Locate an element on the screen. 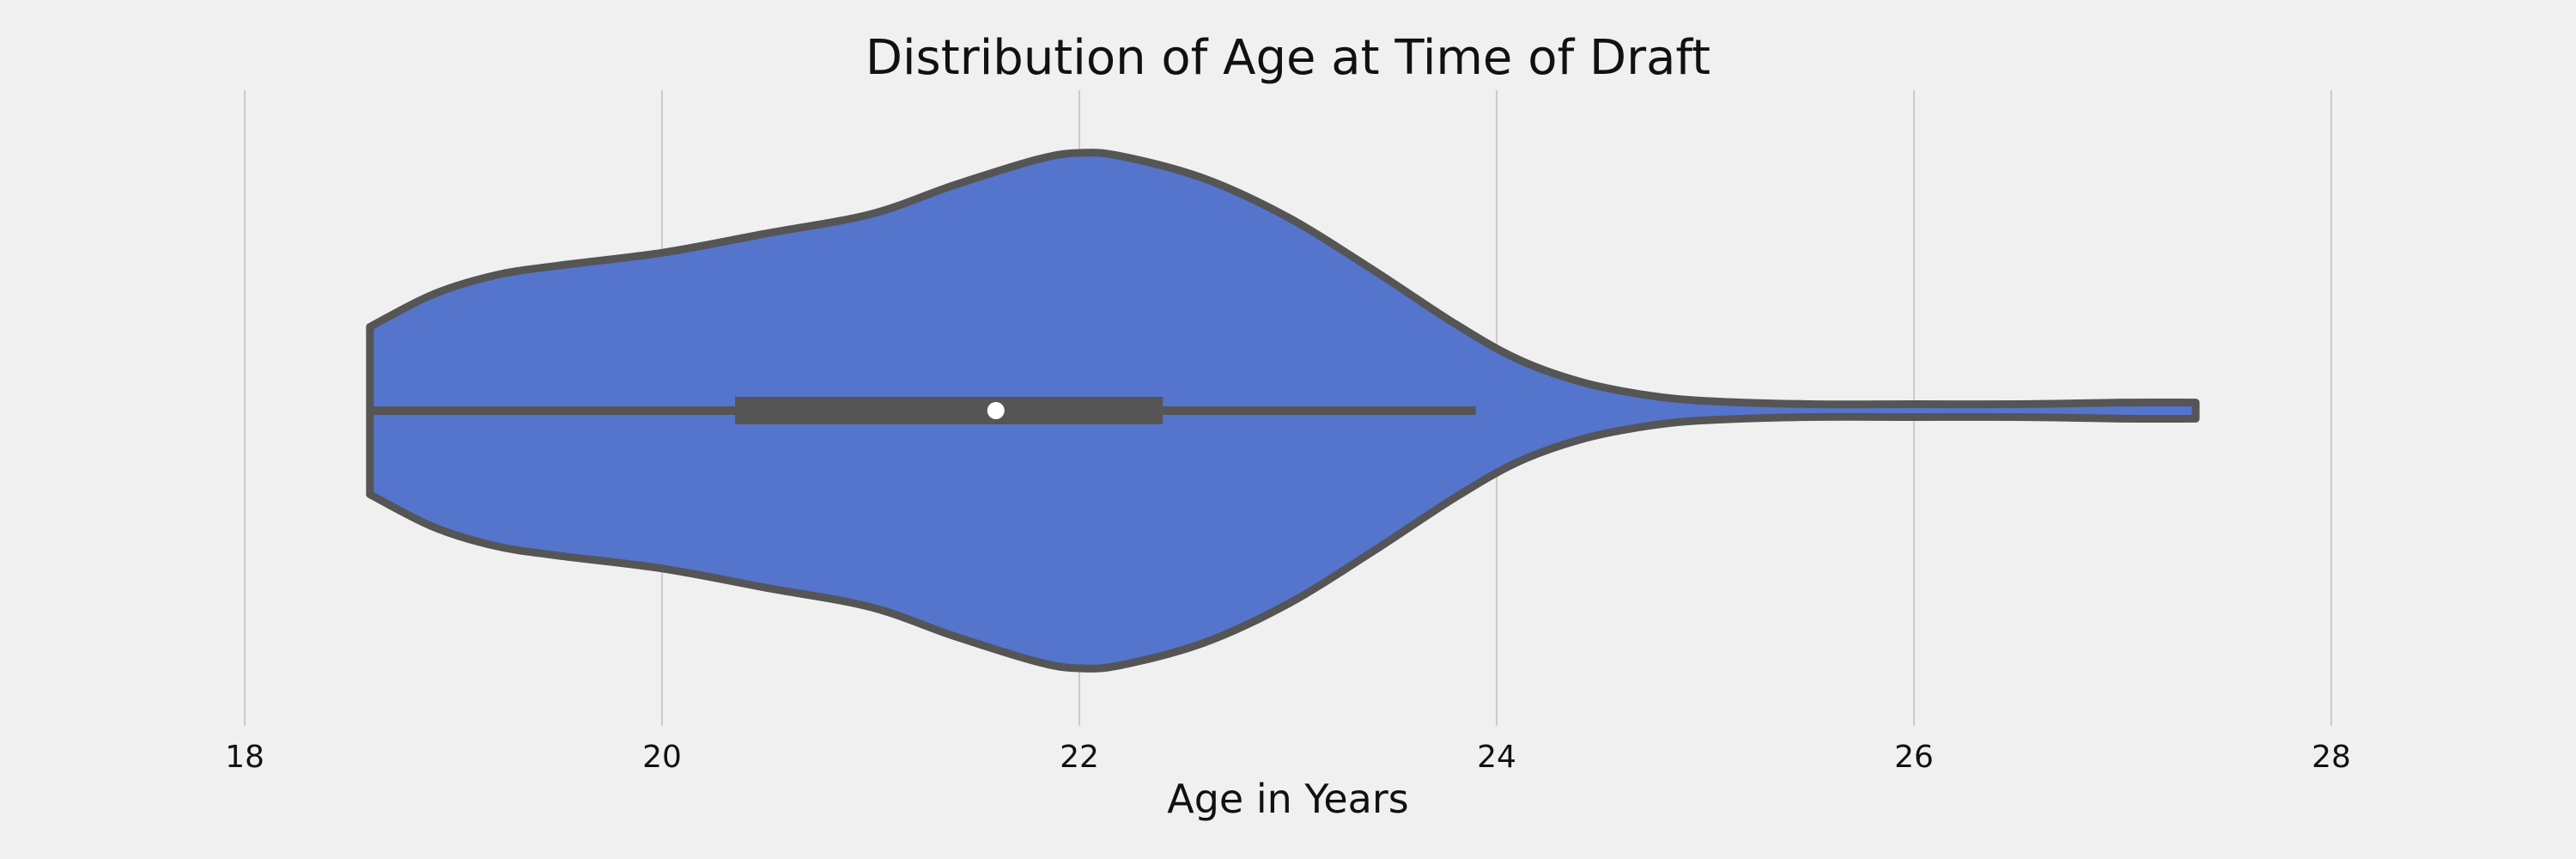  x-tick-label: 24 is located at coordinates (1496, 758).